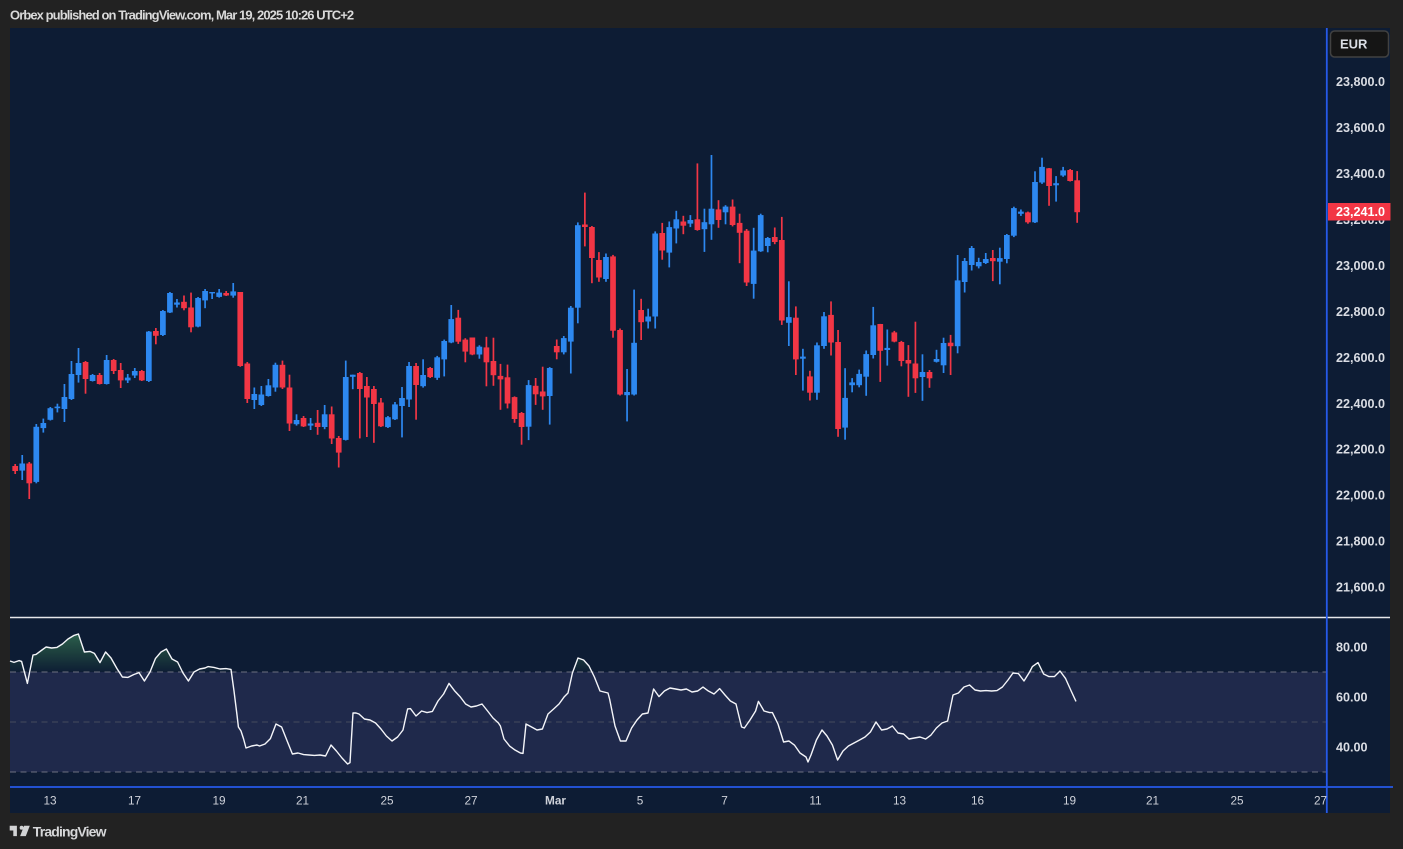 This screenshot has width=1403, height=849. What do you see at coordinates (724, 801) in the screenshot?
I see `svg-text: 7` at bounding box center [724, 801].